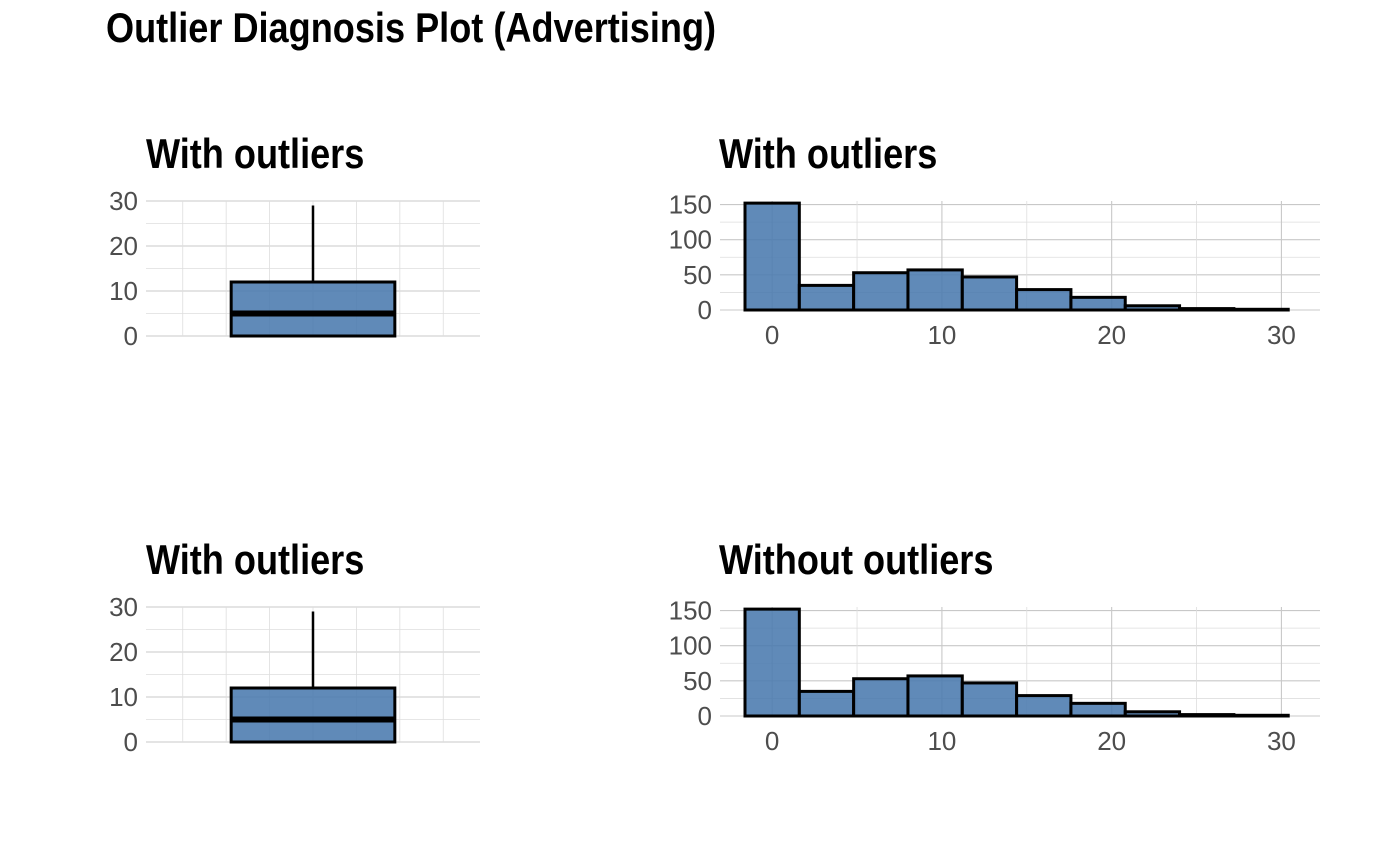  What do you see at coordinates (255, 561) in the screenshot?
I see `panel-3-title: With outliers` at bounding box center [255, 561].